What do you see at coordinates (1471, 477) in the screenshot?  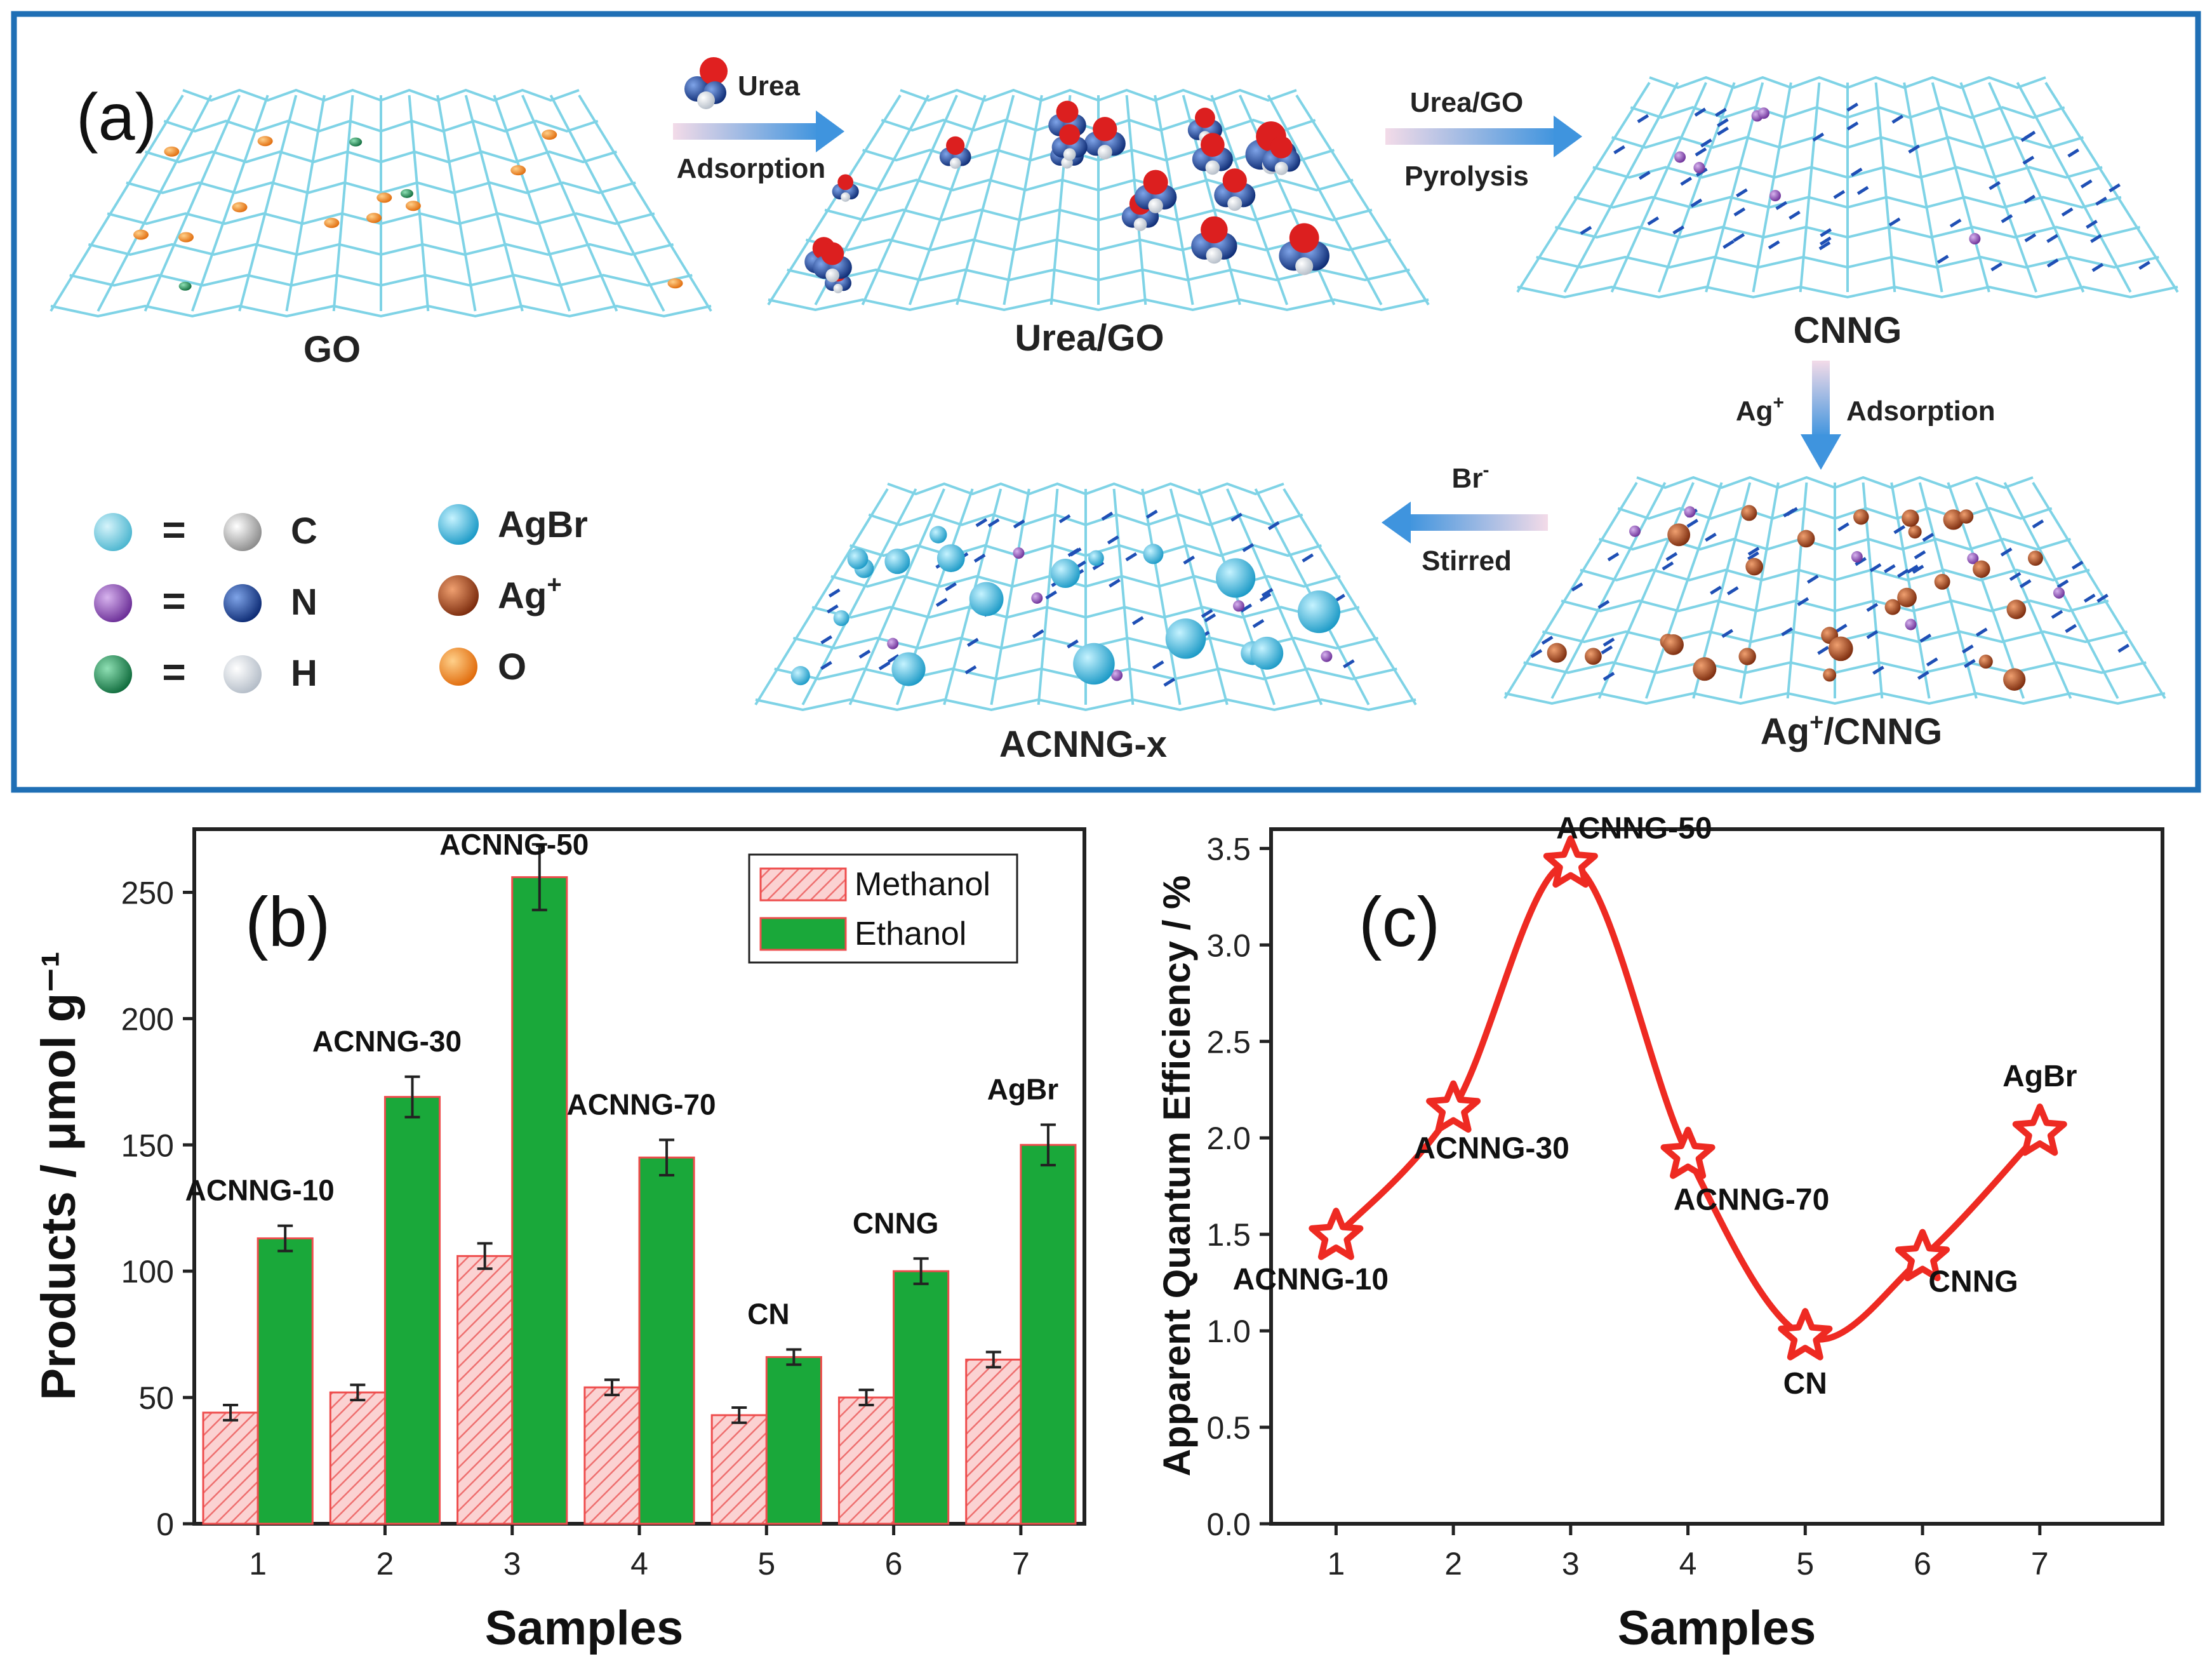 I see `arrow-br-text: Br-` at bounding box center [1471, 477].